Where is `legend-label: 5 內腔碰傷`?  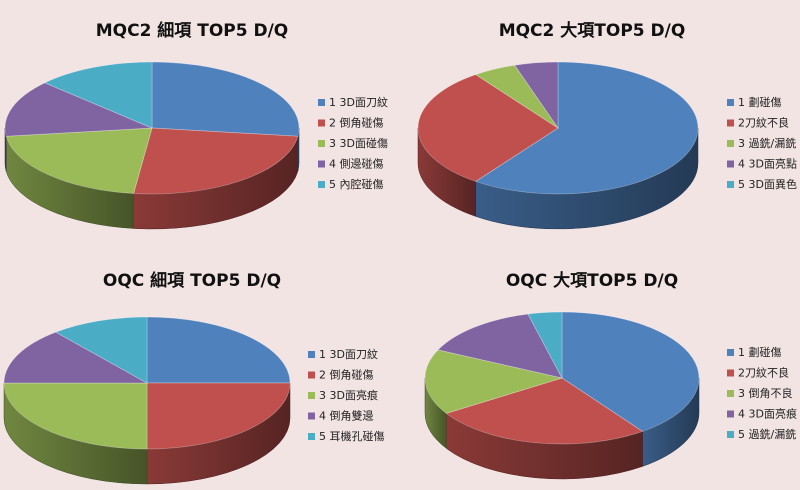
legend-label: 5 內腔碰傷 is located at coordinates (356, 184).